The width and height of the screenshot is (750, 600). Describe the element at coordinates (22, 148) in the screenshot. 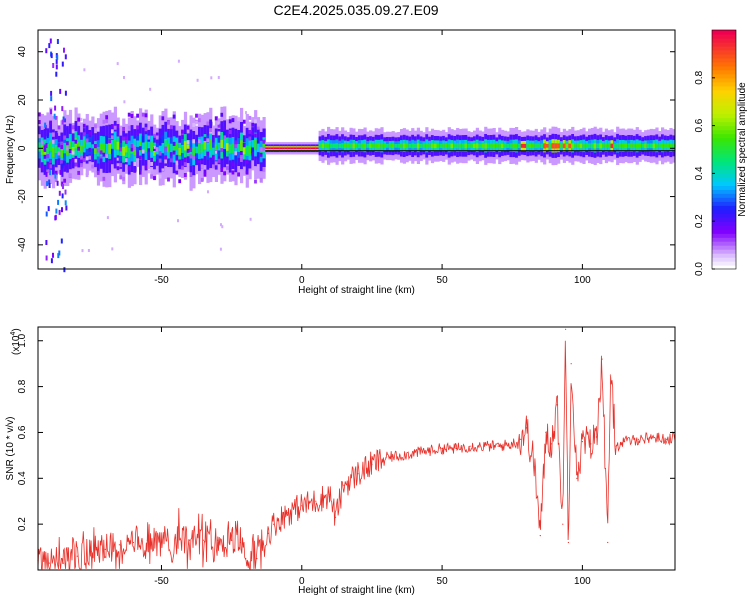

I see `y-tick-label: 0` at that location.